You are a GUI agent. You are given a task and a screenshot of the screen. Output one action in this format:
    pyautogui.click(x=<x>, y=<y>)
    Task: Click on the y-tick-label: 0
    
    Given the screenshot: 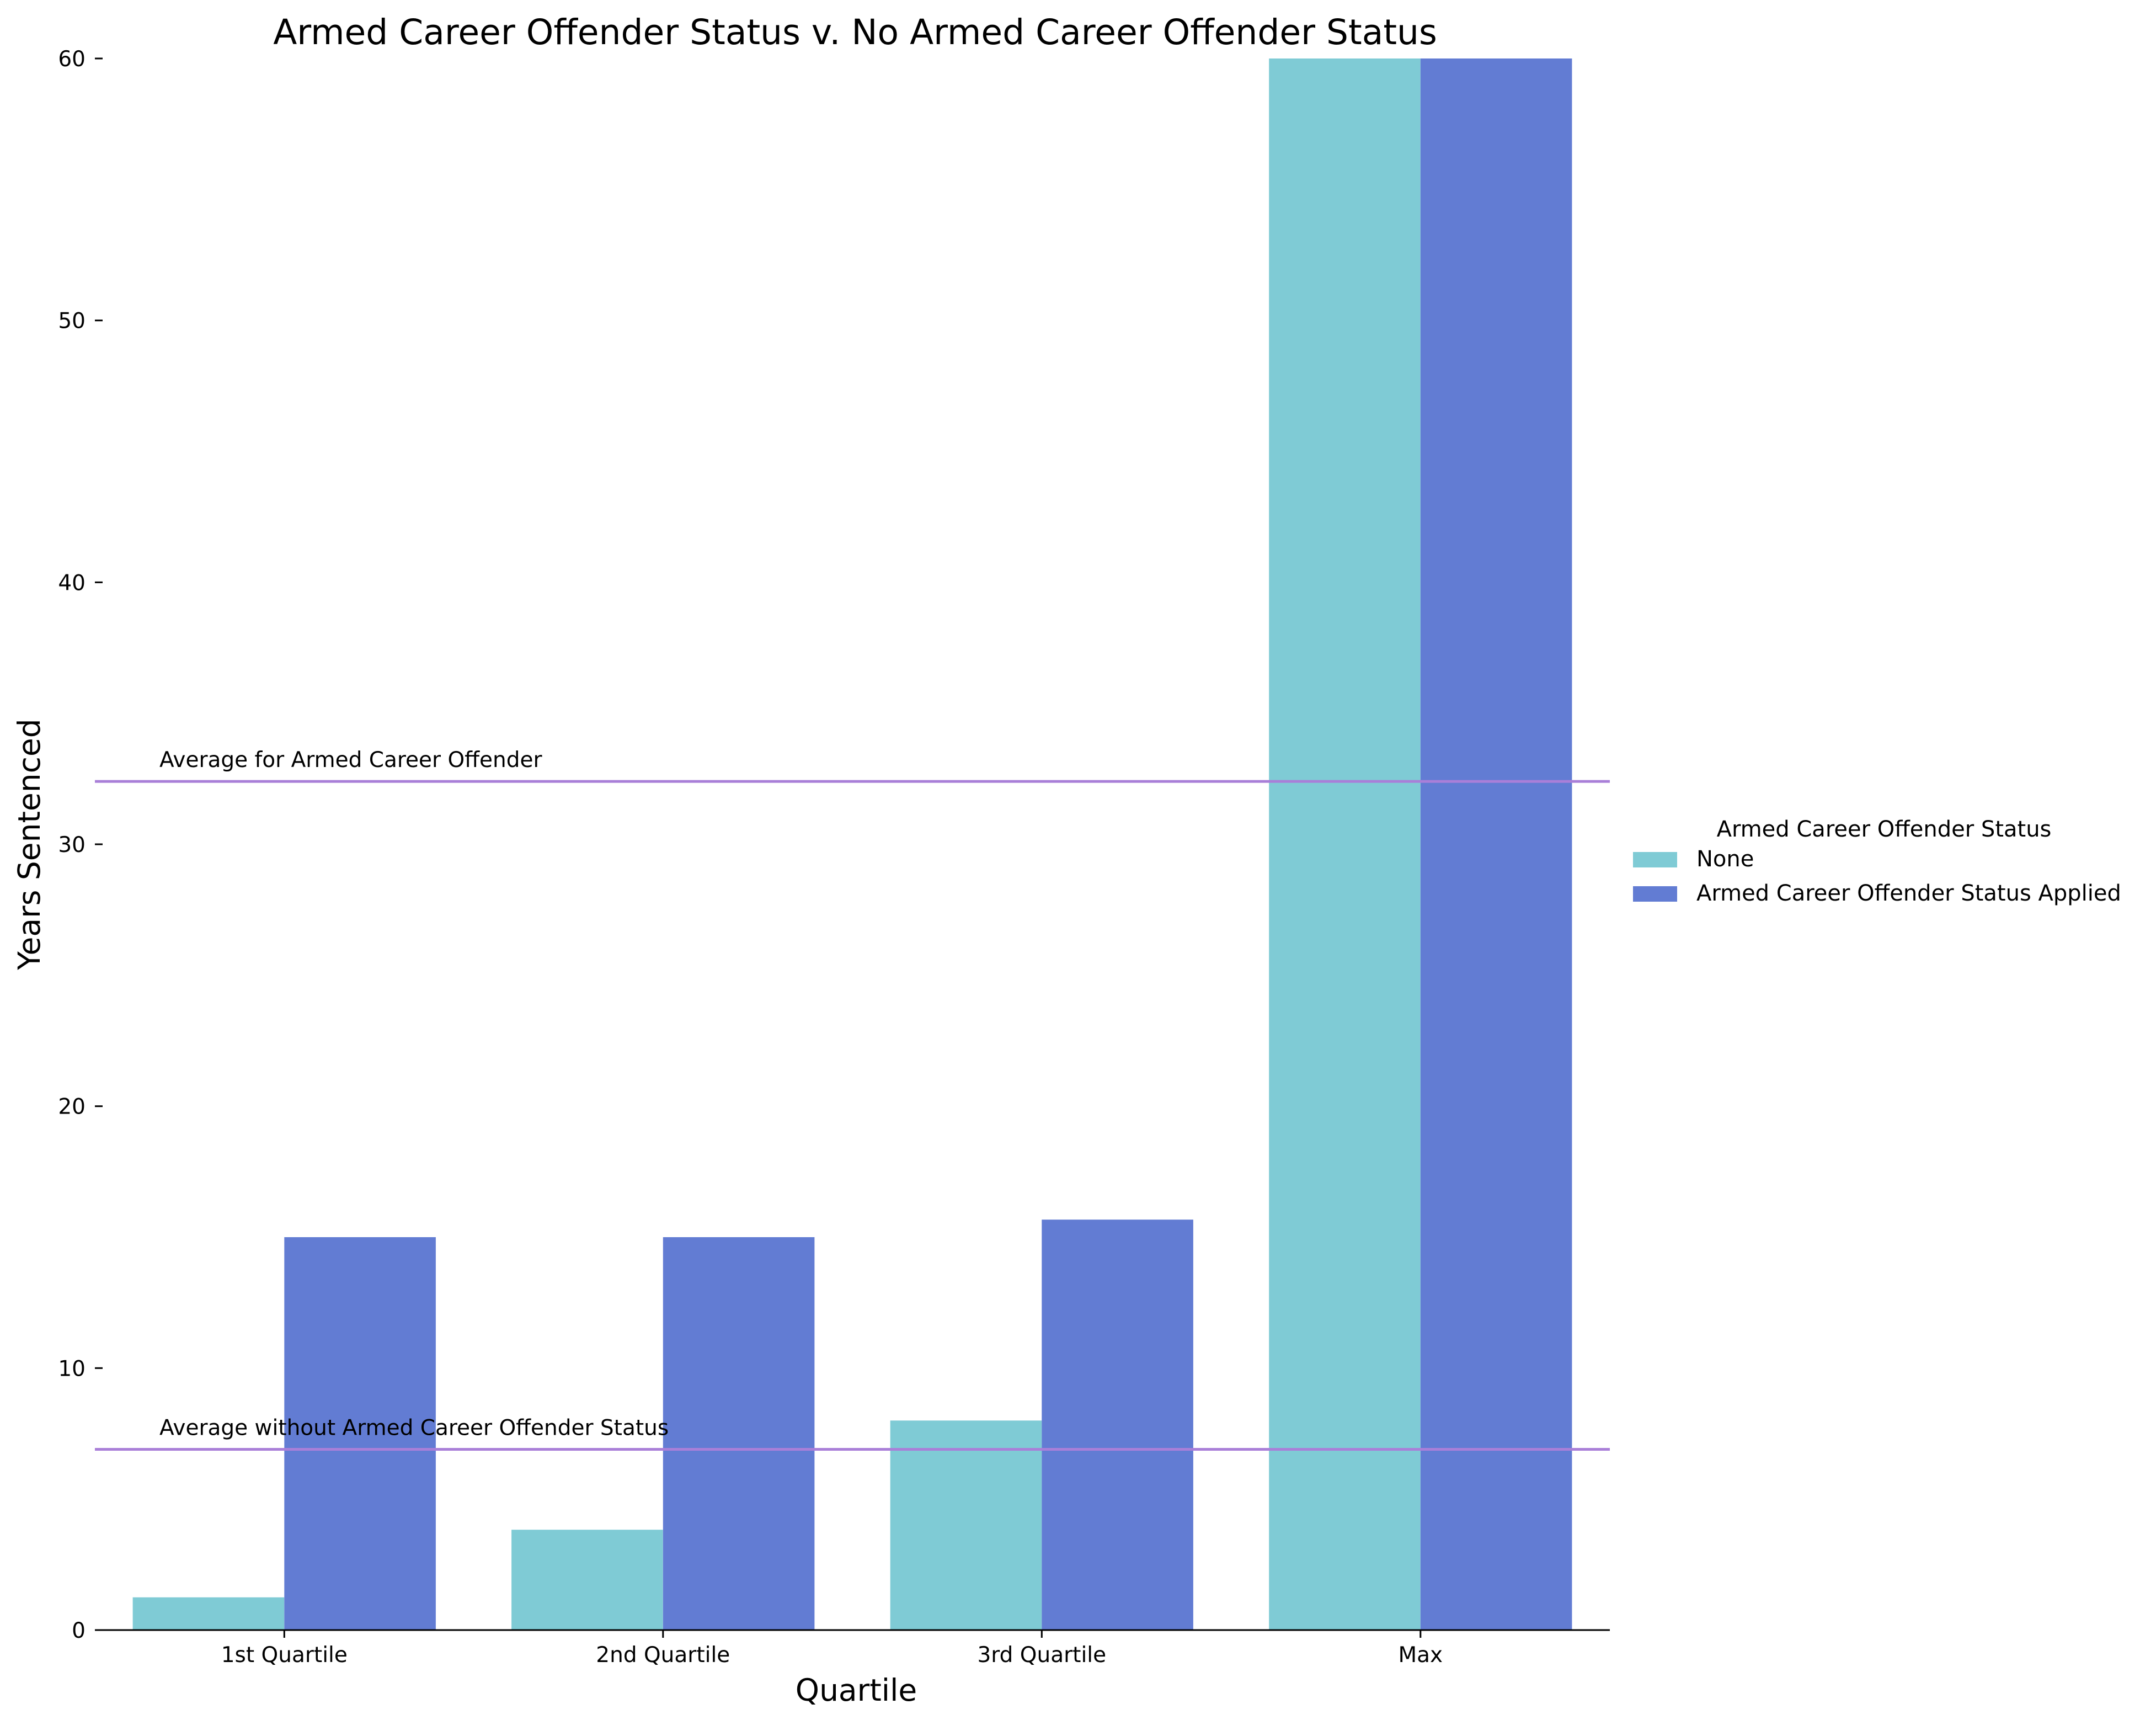 What is the action you would take?
    pyautogui.click(x=79, y=1630)
    